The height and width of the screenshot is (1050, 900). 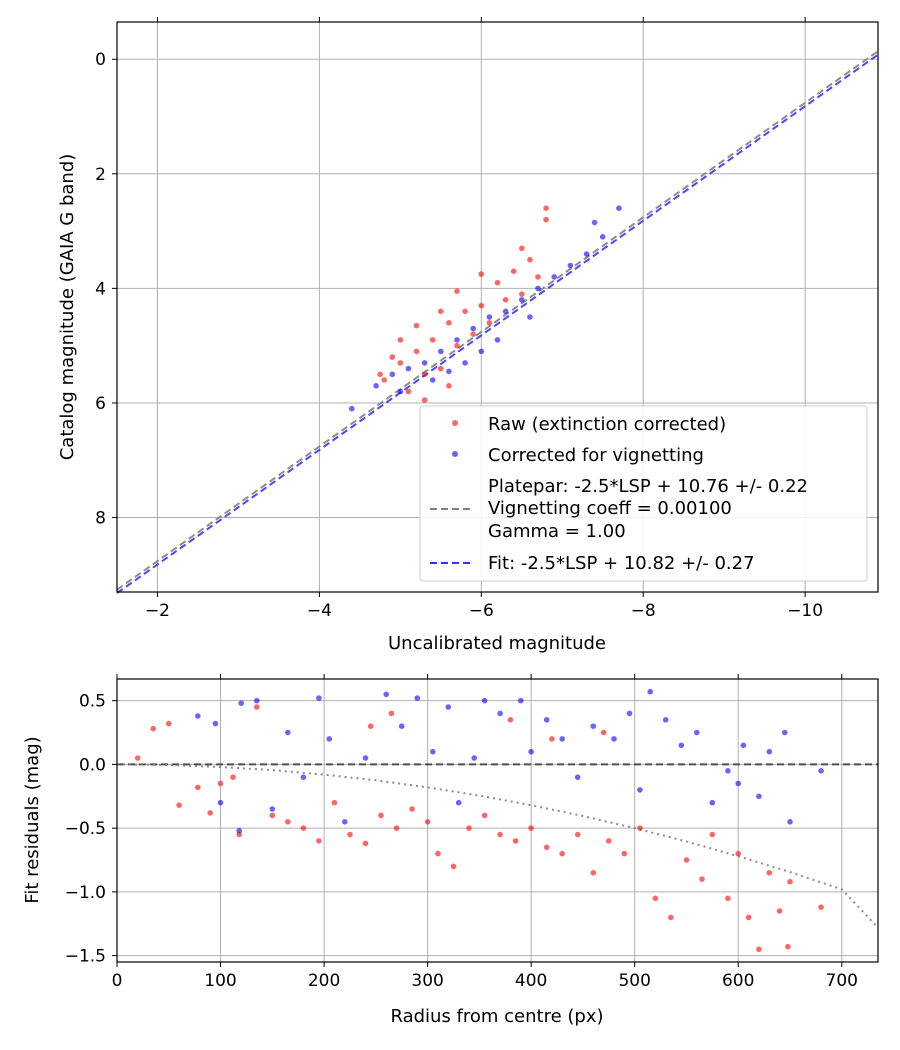 What do you see at coordinates (643, 611) in the screenshot?
I see `top-x-tick-label: −8` at bounding box center [643, 611].